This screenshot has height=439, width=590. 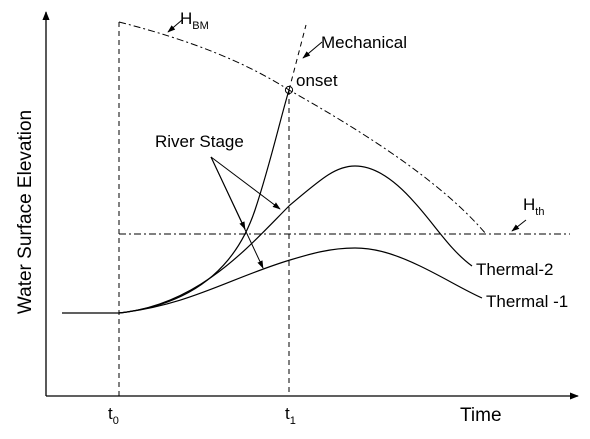 I want to click on hbm-label: HBM, so click(x=194, y=20).